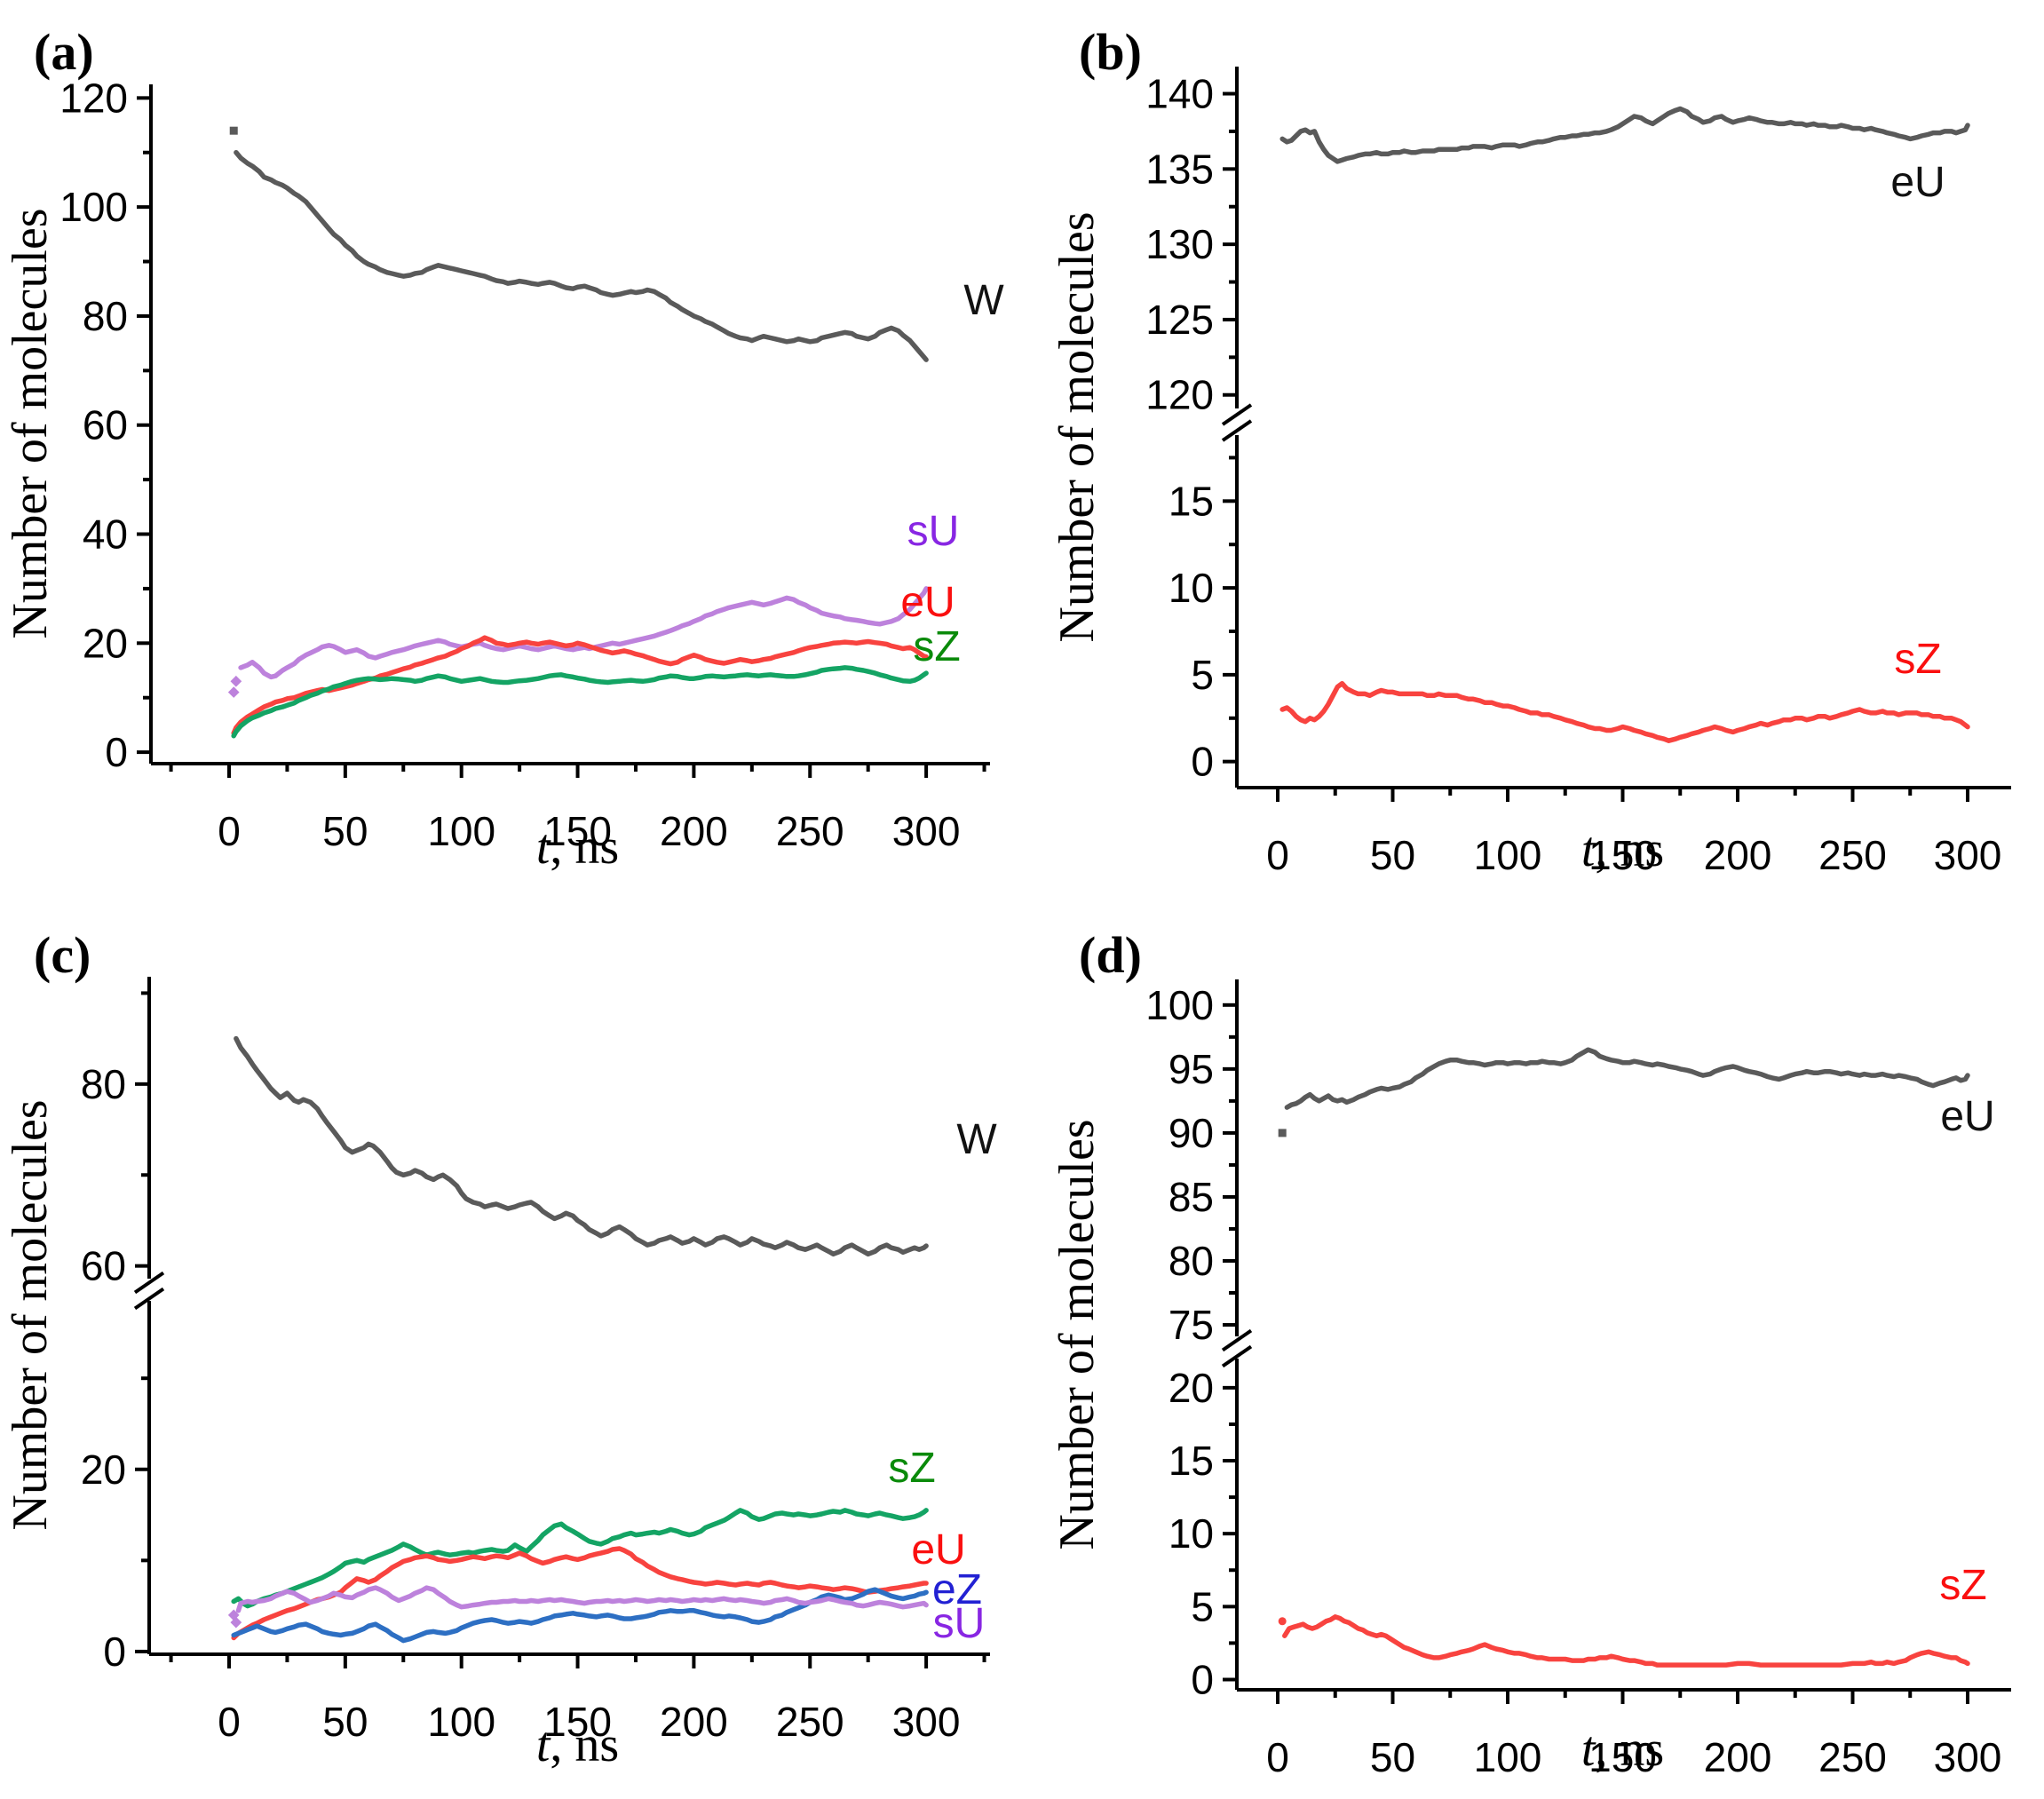 The width and height of the screenshot is (2044, 1799). I want to click on y-tick-label: 140, so click(1179, 94).